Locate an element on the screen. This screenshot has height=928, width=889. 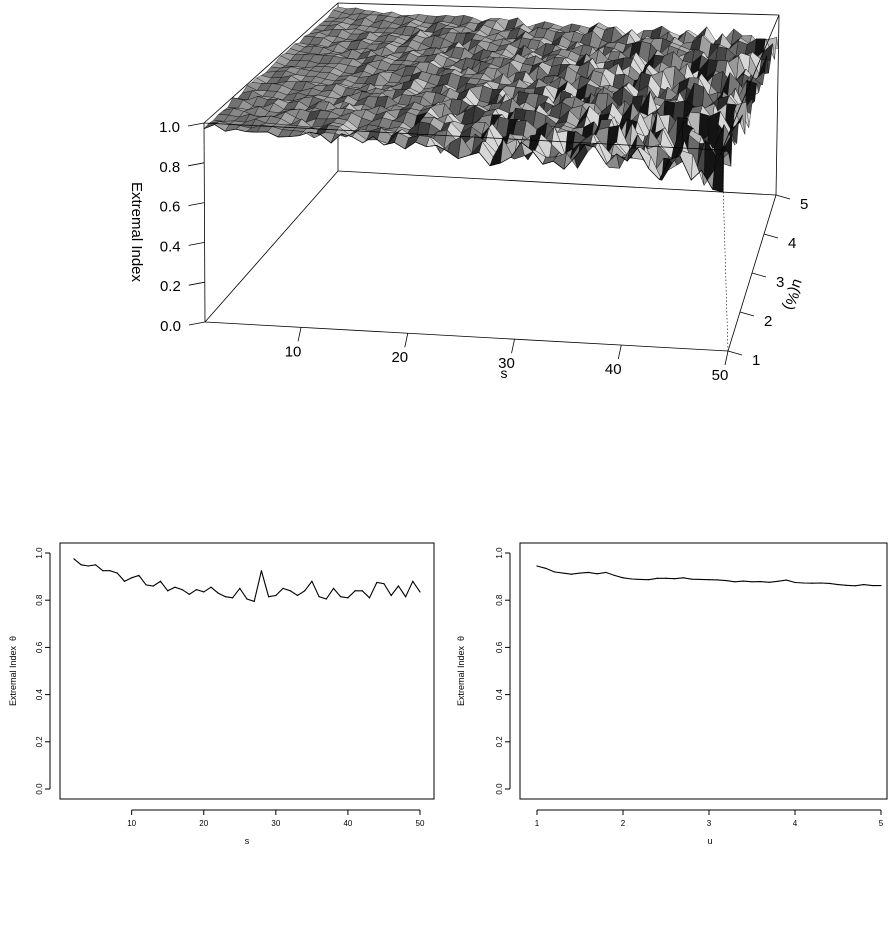
x-axis: 10 20 30 40 50 is located at coordinates (507, 355).